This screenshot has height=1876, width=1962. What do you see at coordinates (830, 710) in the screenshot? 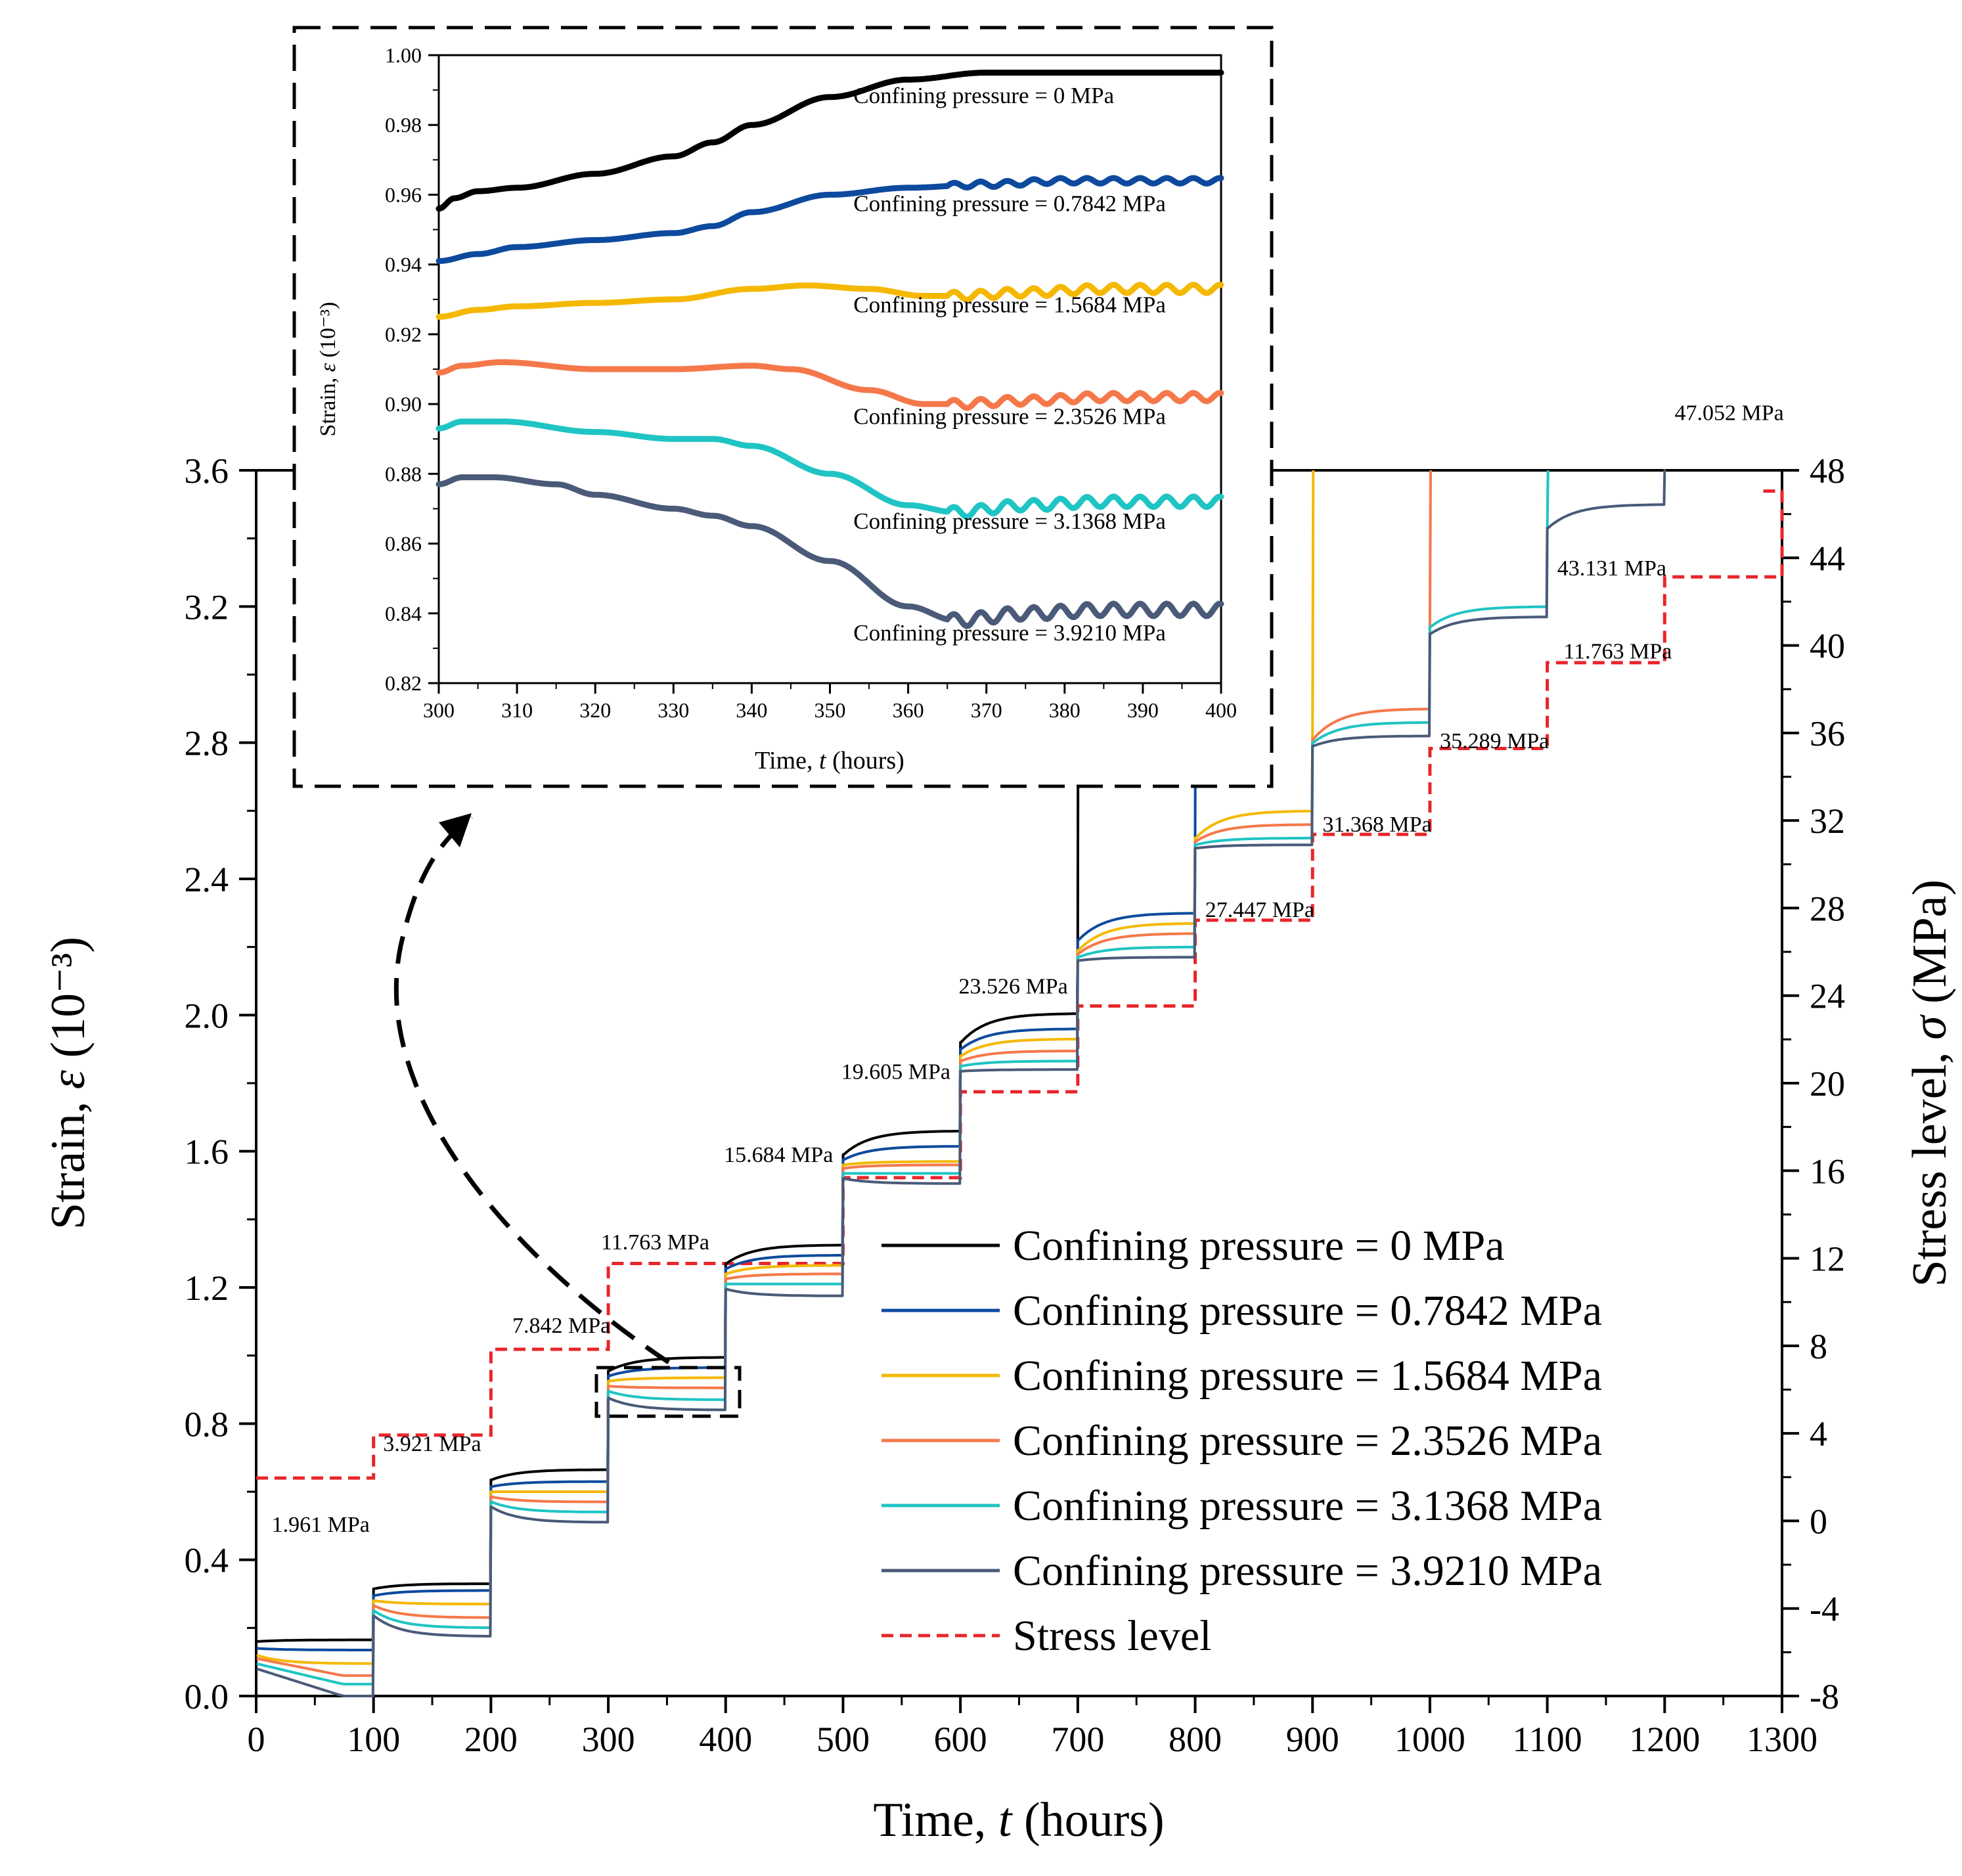
I see `inset-x-tick-label: 350` at bounding box center [830, 710].